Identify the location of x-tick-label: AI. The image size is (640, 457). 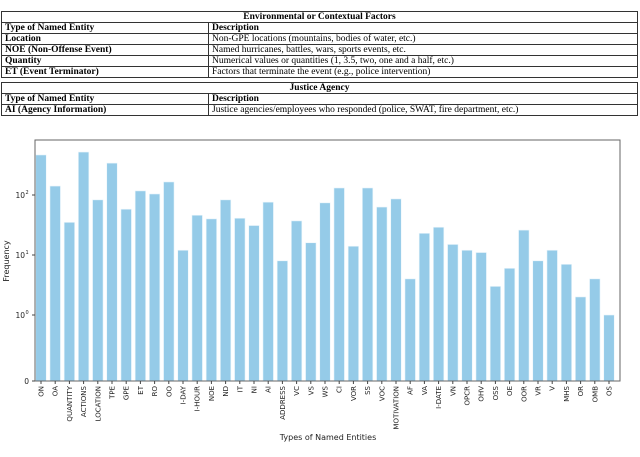
(269, 389).